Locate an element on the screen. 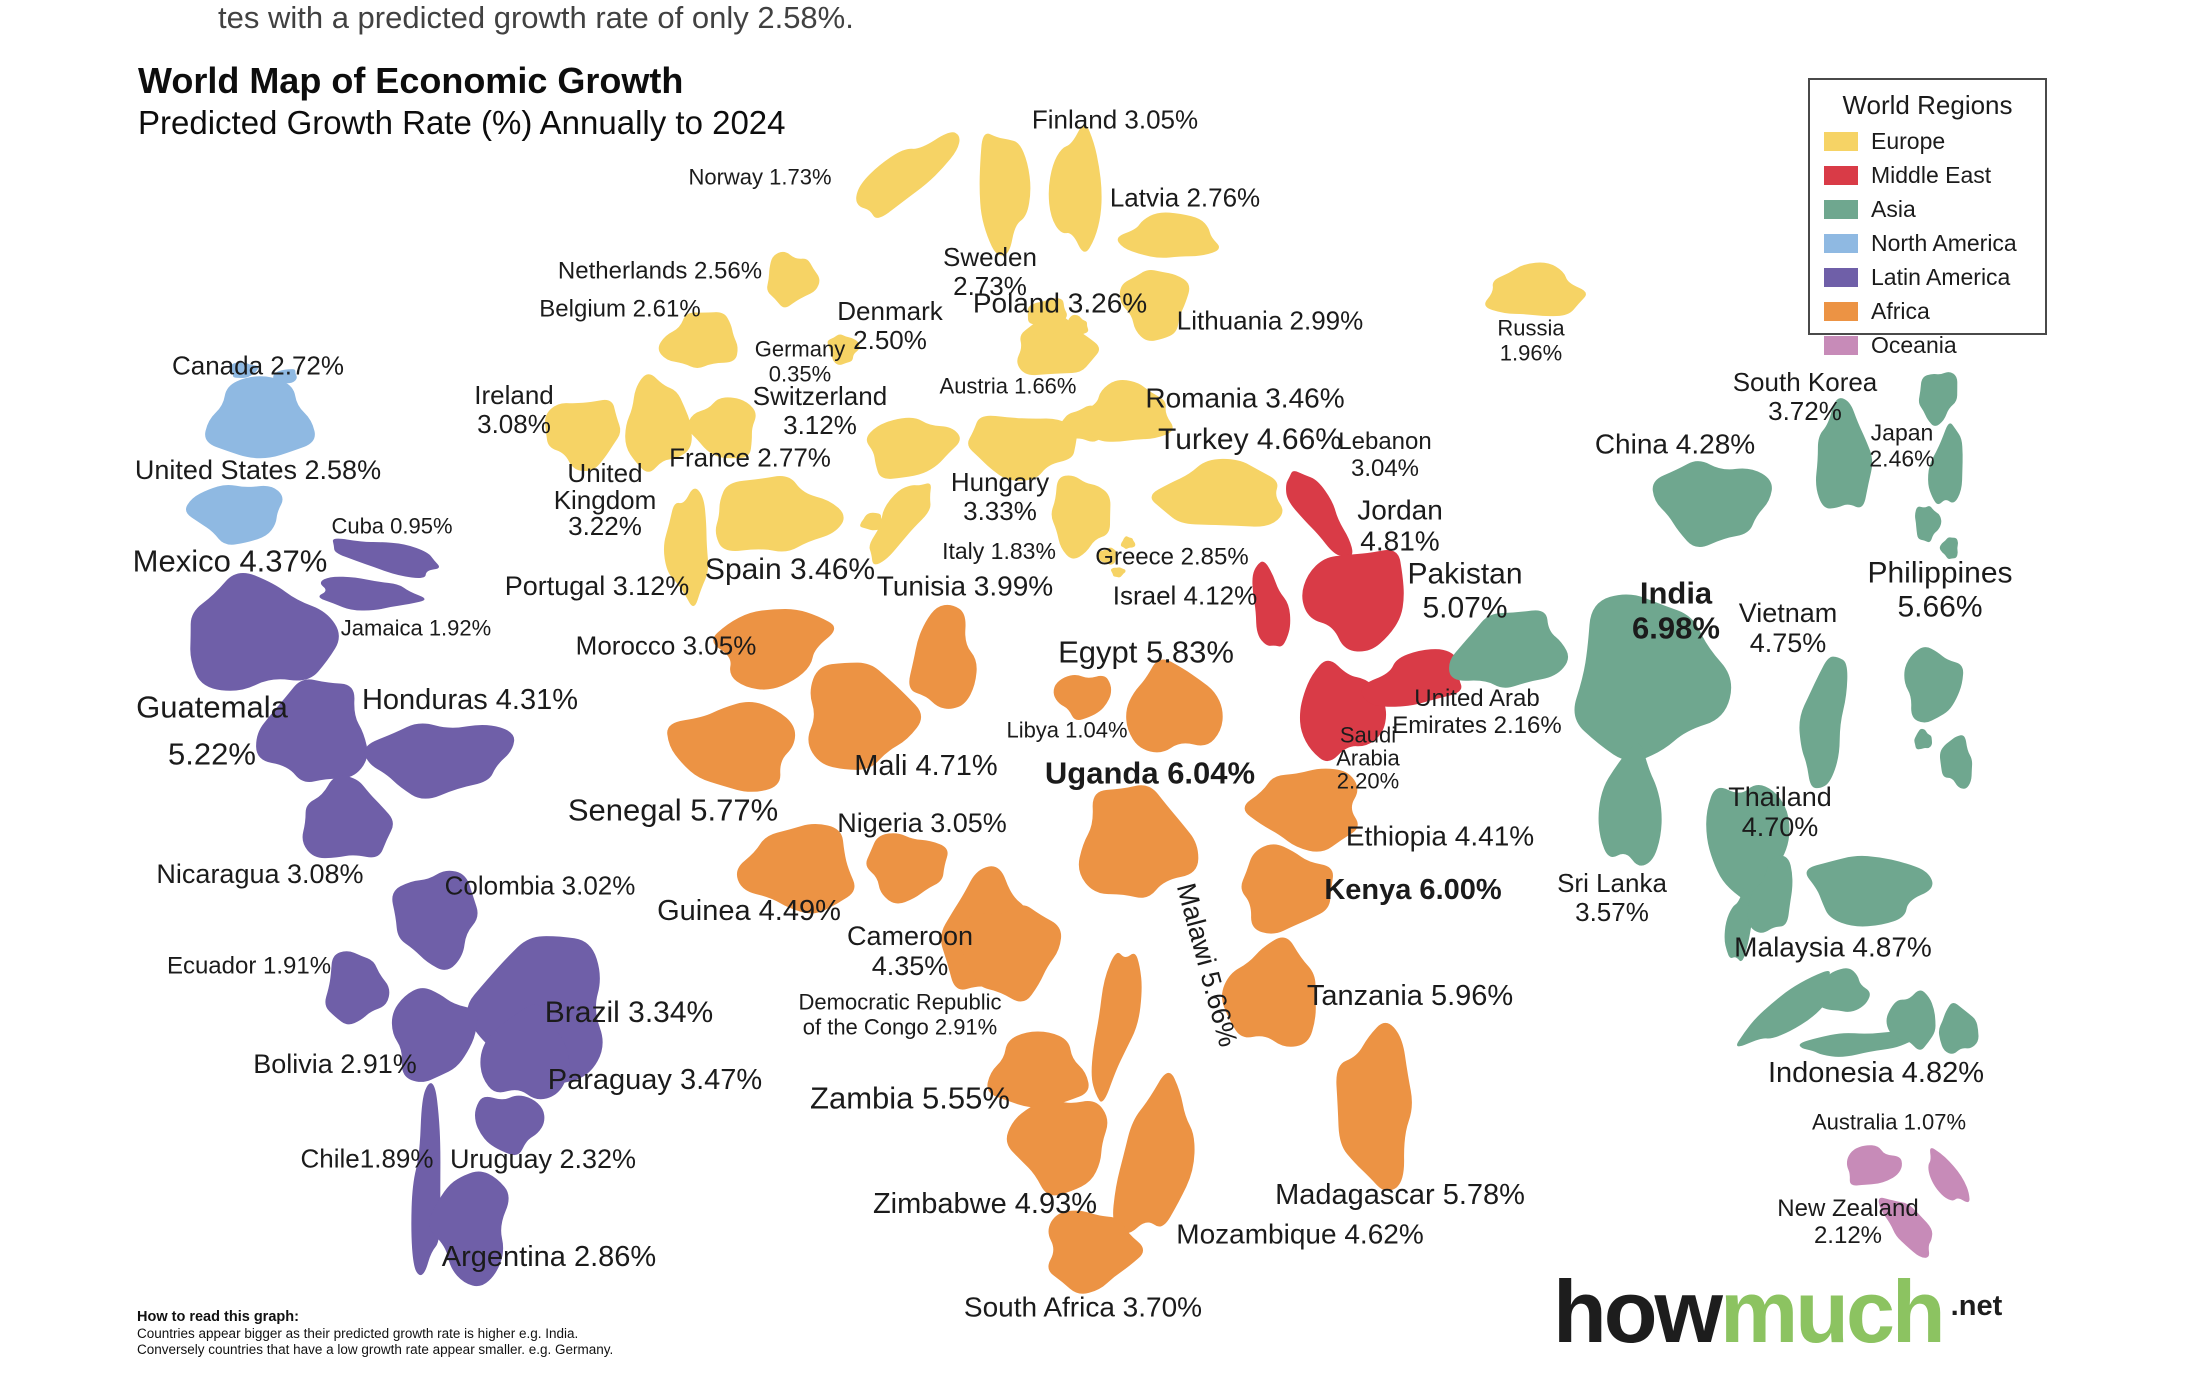 This screenshot has width=2196, height=1390. country-label-netherlands: Netherlands 2.56% is located at coordinates (660, 271).